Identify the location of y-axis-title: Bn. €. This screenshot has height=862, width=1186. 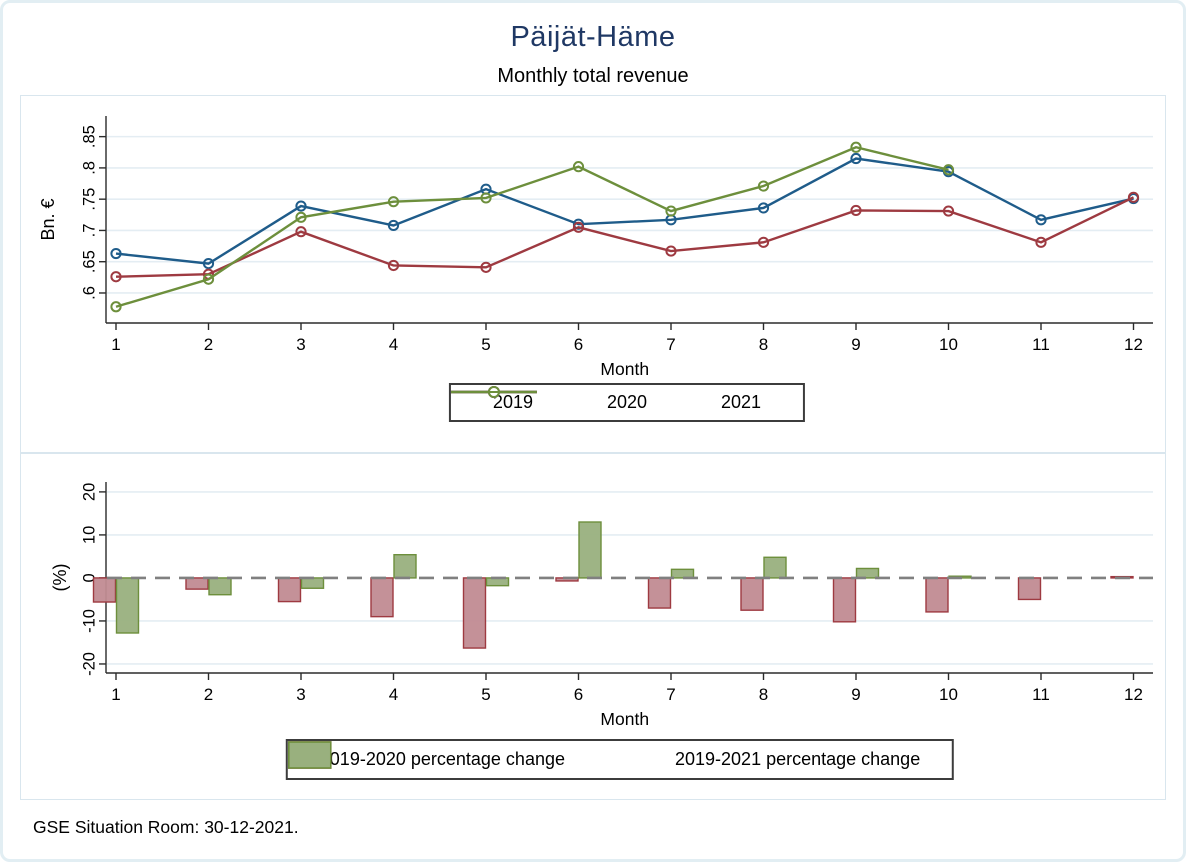
(48, 219).